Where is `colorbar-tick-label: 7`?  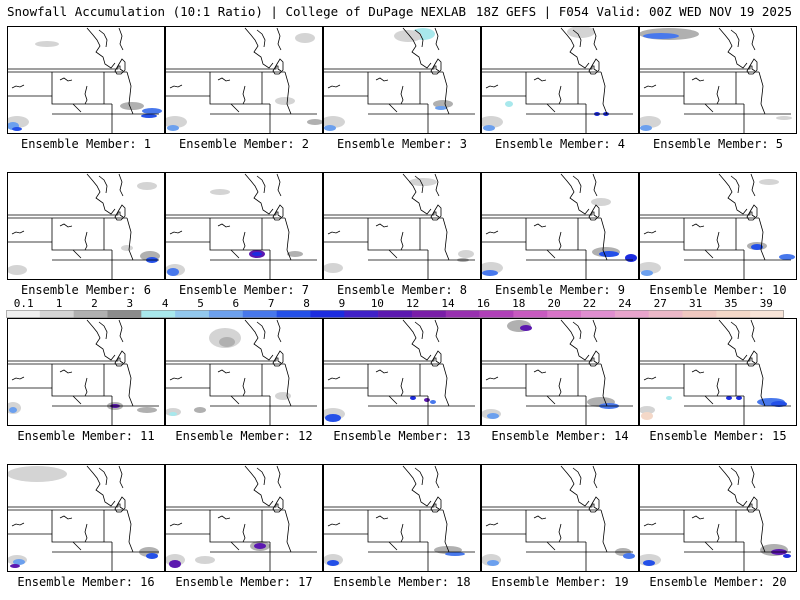
colorbar-tick-label: 7 is located at coordinates (271, 303).